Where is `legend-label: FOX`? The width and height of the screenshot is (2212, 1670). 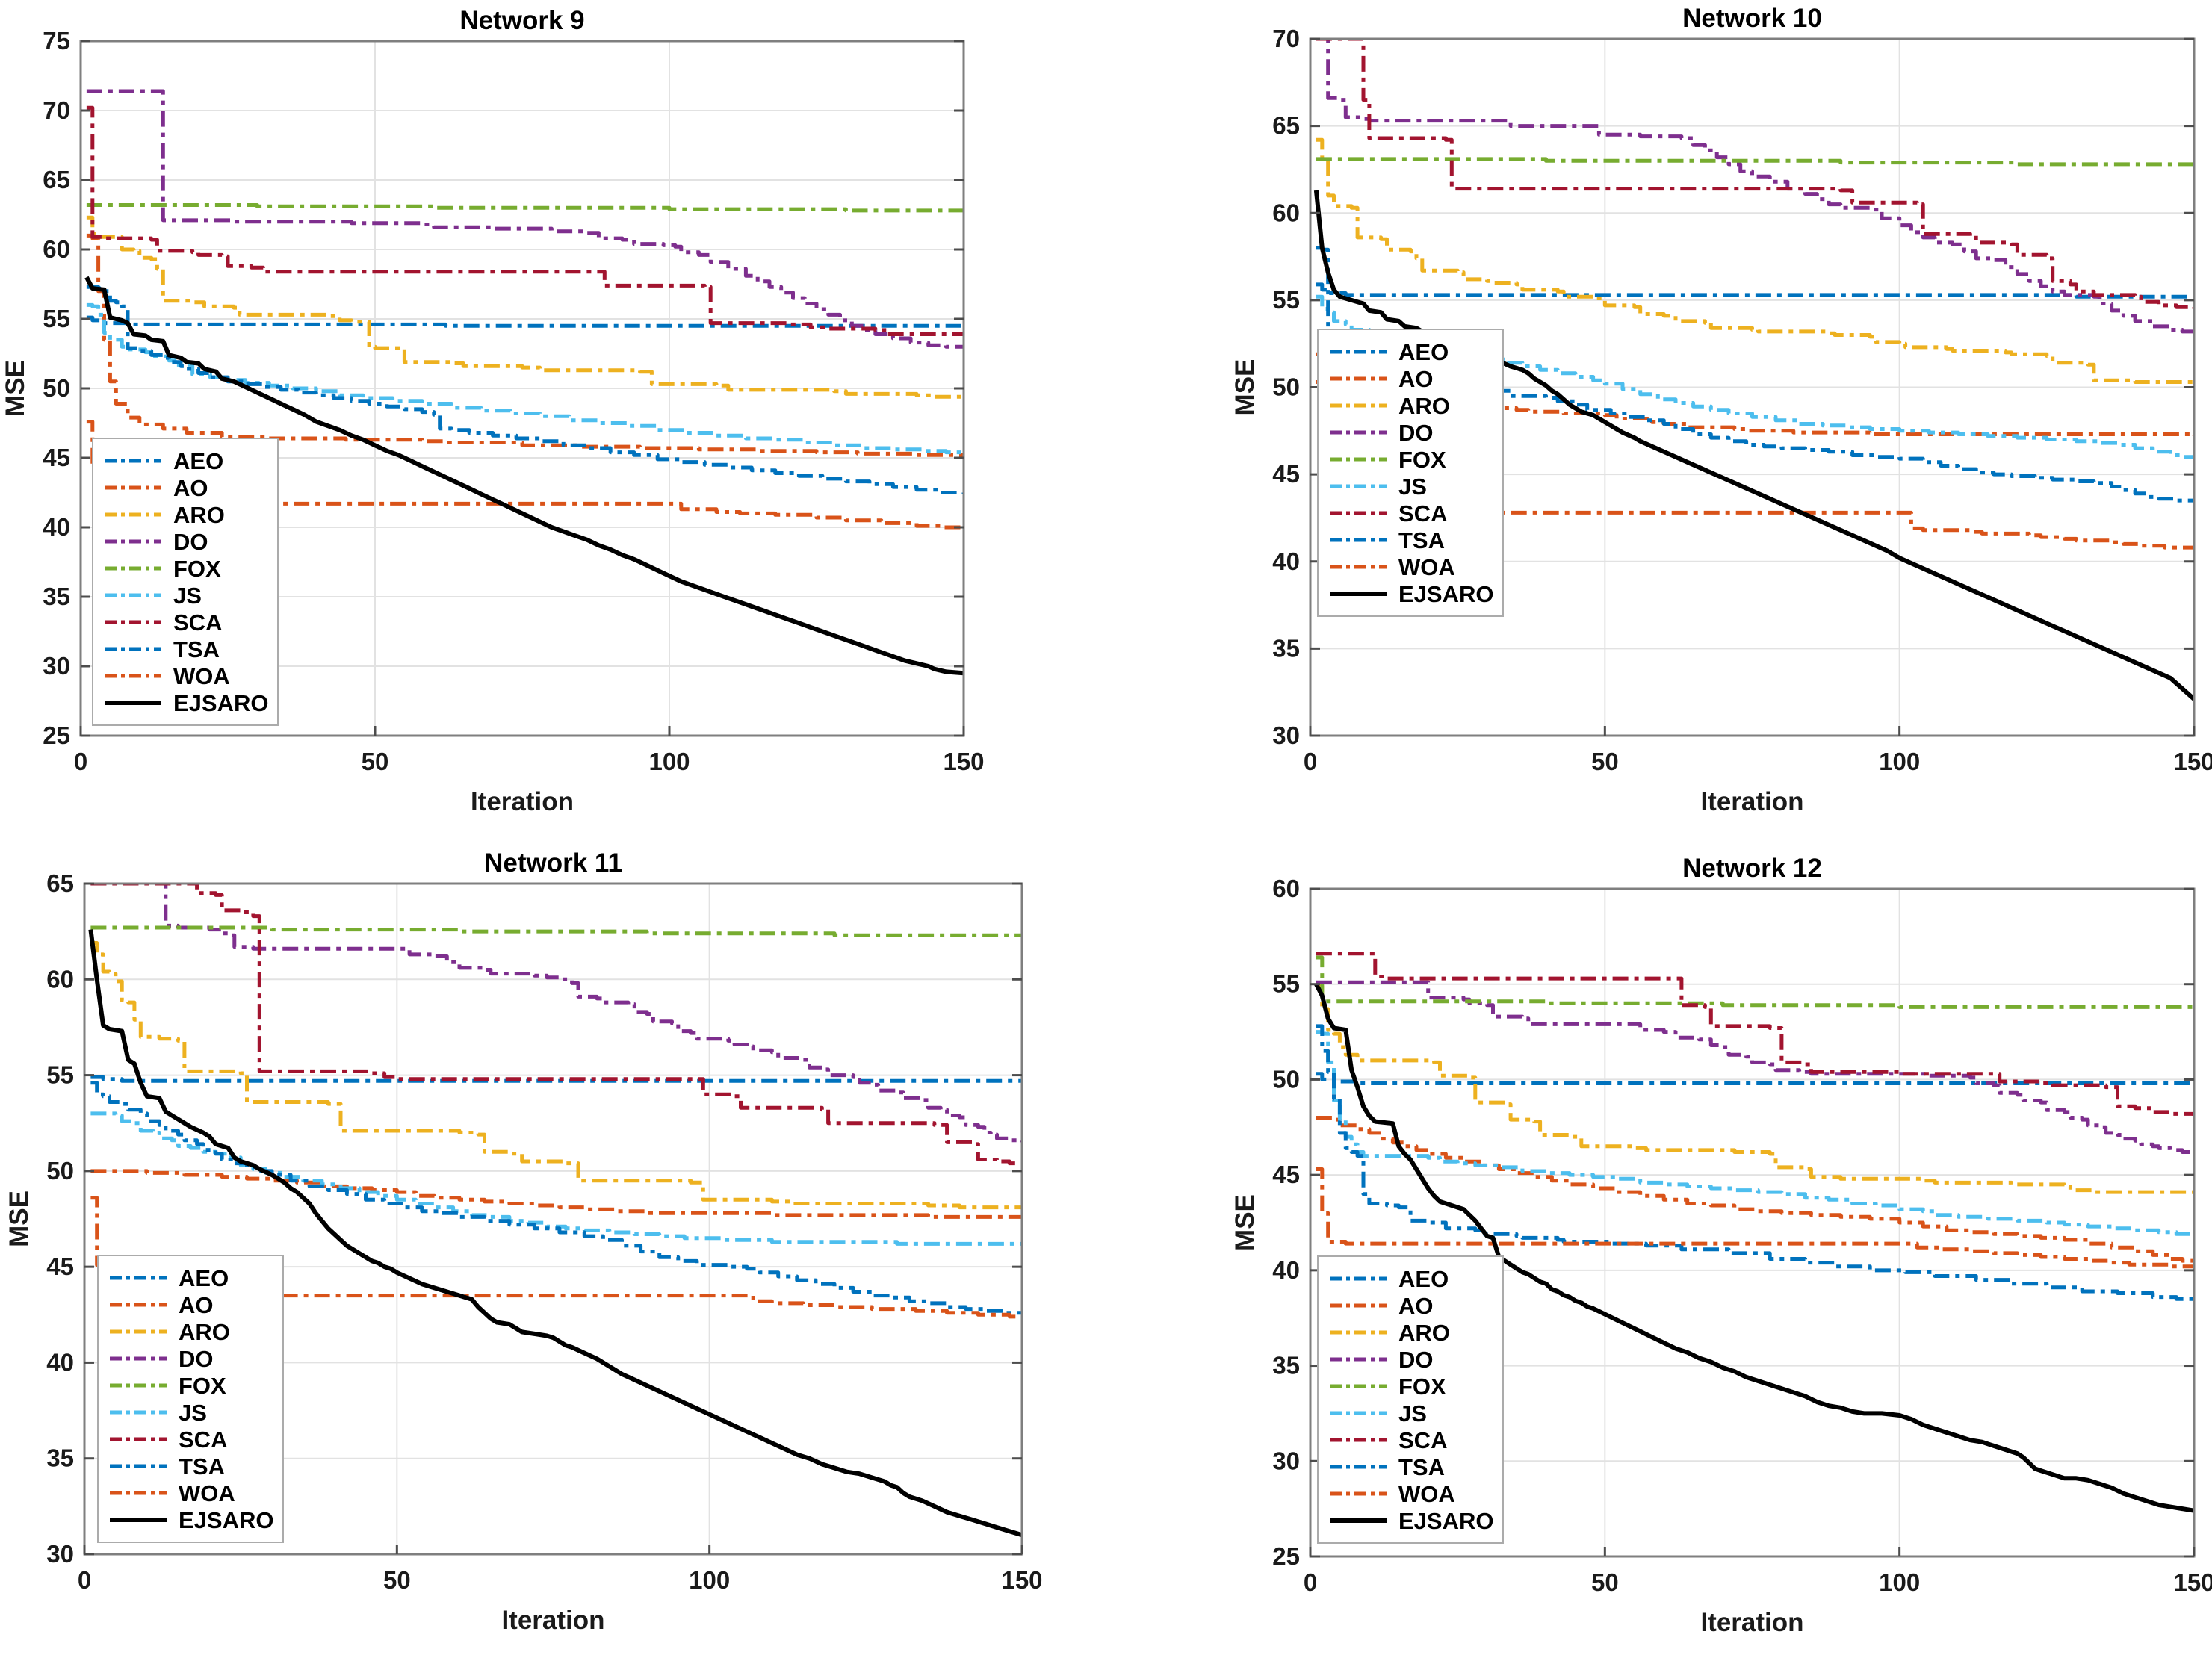 legend-label: FOX is located at coordinates (202, 1386).